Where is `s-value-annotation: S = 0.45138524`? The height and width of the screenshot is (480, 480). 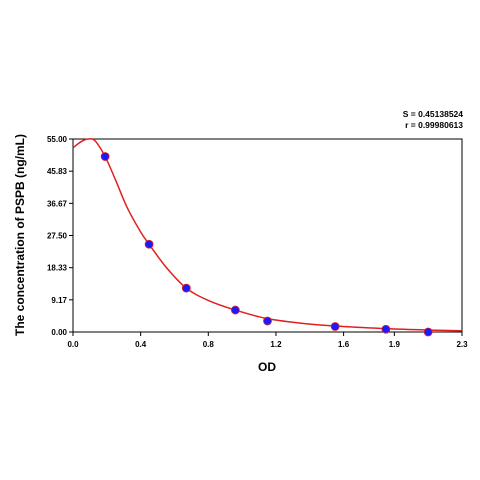
s-value-annotation: S = 0.45138524 is located at coordinates (433, 114).